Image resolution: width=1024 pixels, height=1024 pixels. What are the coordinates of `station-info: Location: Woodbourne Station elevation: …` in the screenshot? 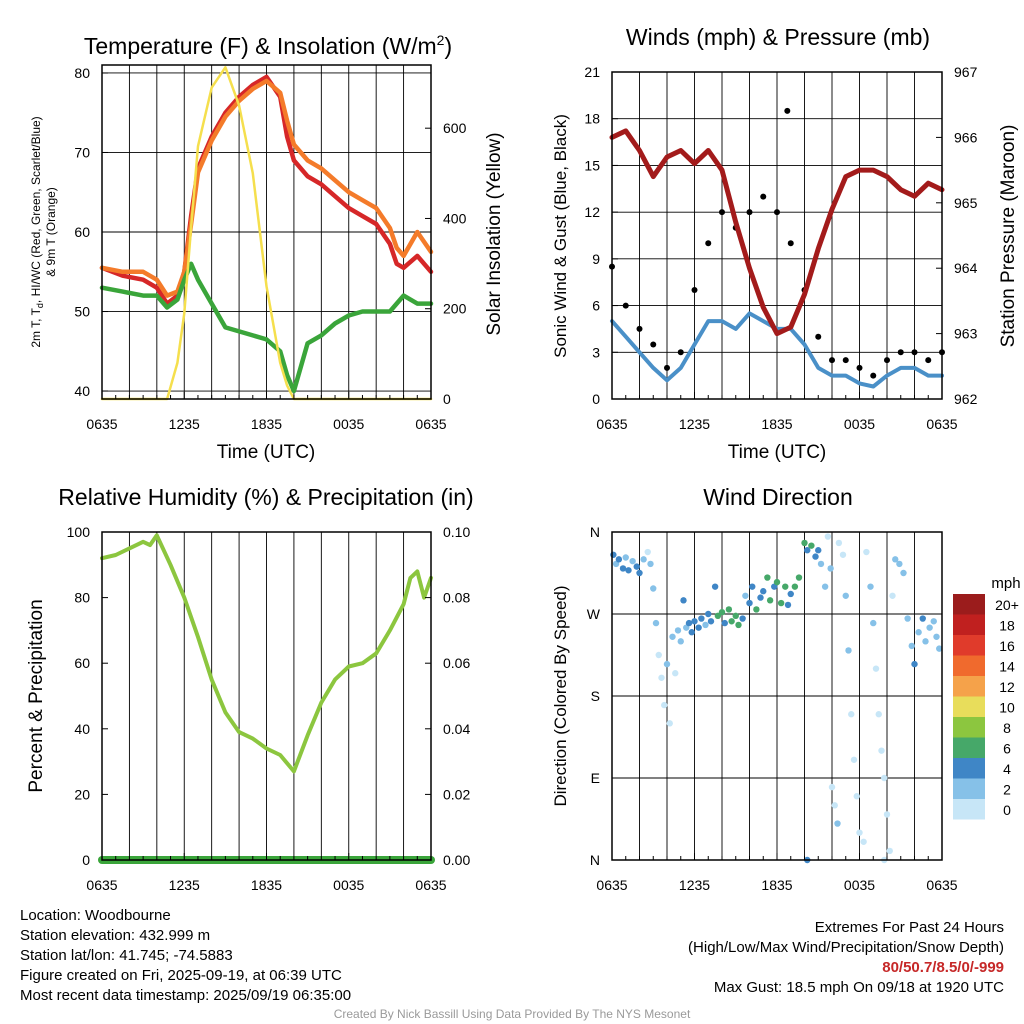 It's located at (185, 956).